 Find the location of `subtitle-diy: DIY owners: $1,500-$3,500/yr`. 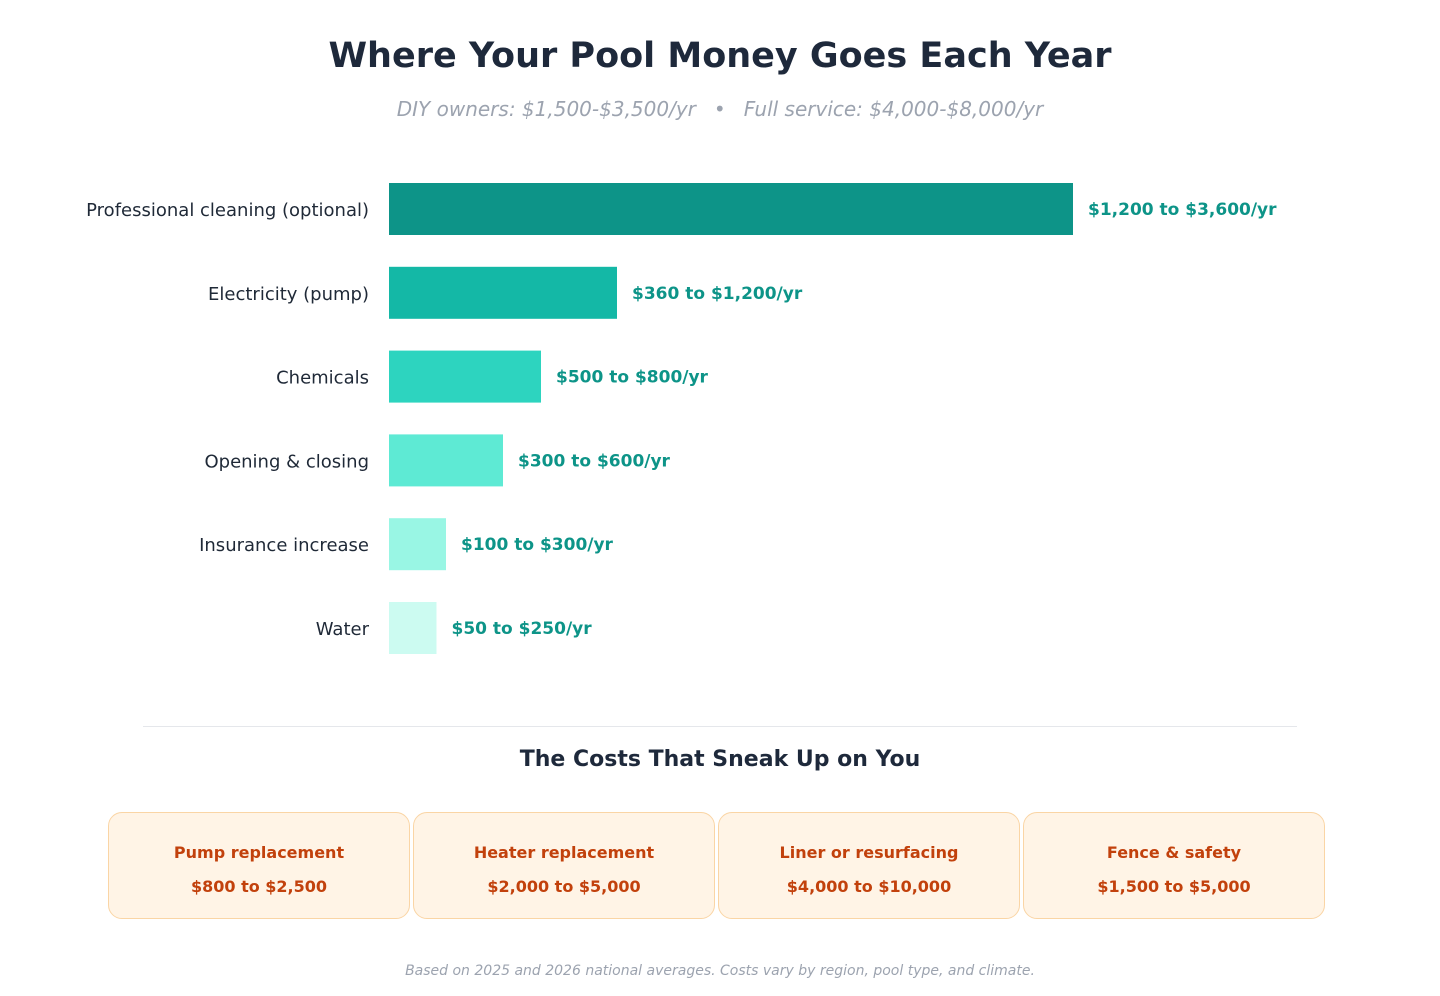

subtitle-diy: DIY owners: $1,500-$3,500/yr is located at coordinates (546, 109).